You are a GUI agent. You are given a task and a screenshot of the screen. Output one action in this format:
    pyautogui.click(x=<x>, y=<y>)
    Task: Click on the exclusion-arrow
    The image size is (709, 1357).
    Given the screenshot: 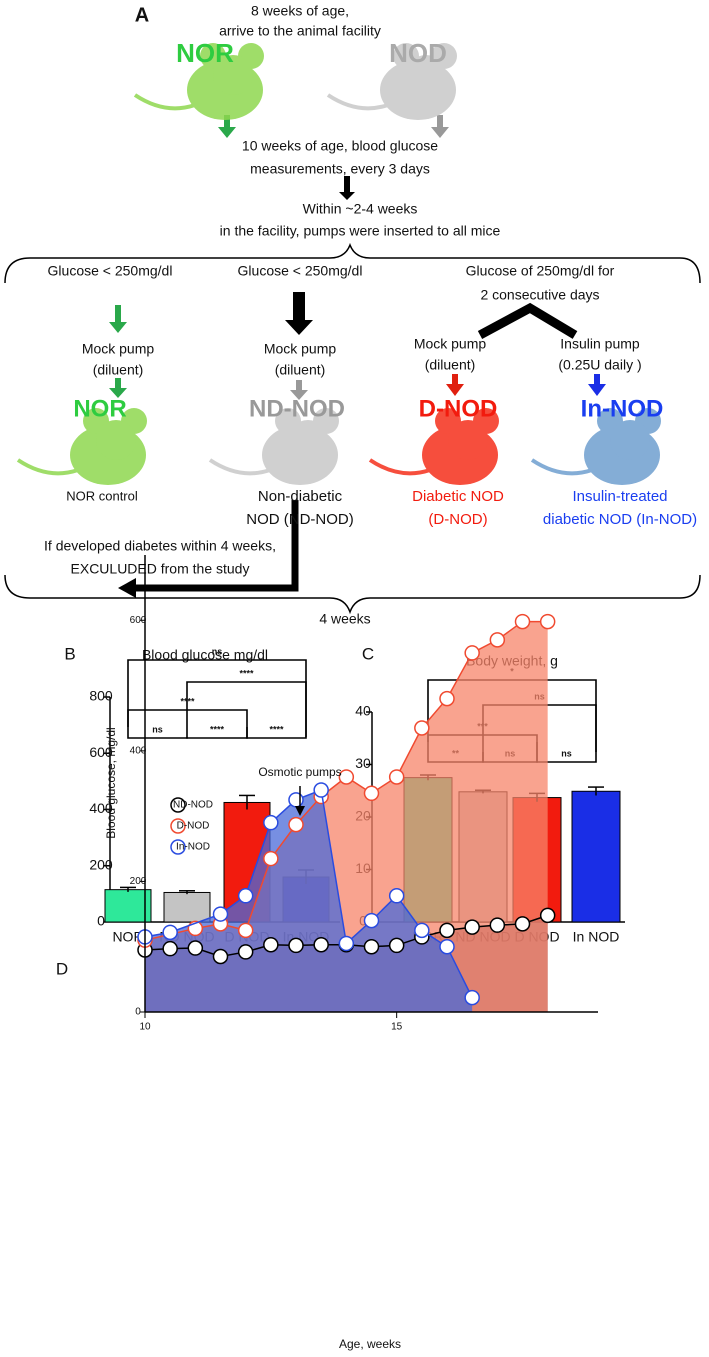 What is the action you would take?
    pyautogui.click(x=214, y=546)
    